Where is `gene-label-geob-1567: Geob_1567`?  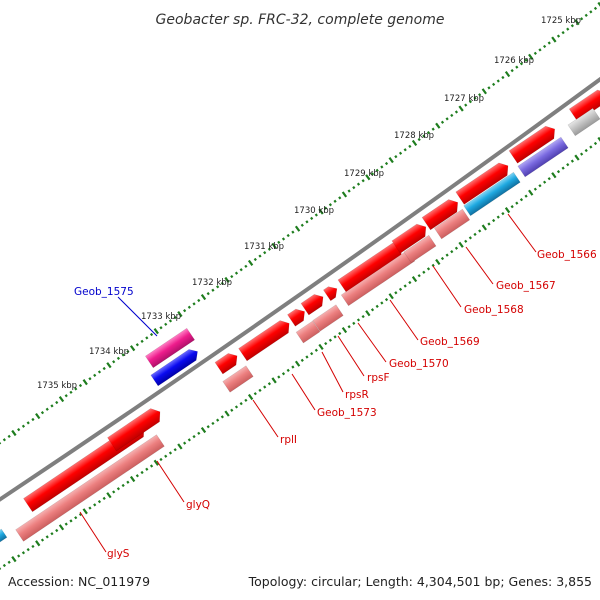
gene-label-geob-1567: Geob_1567 is located at coordinates (526, 286).